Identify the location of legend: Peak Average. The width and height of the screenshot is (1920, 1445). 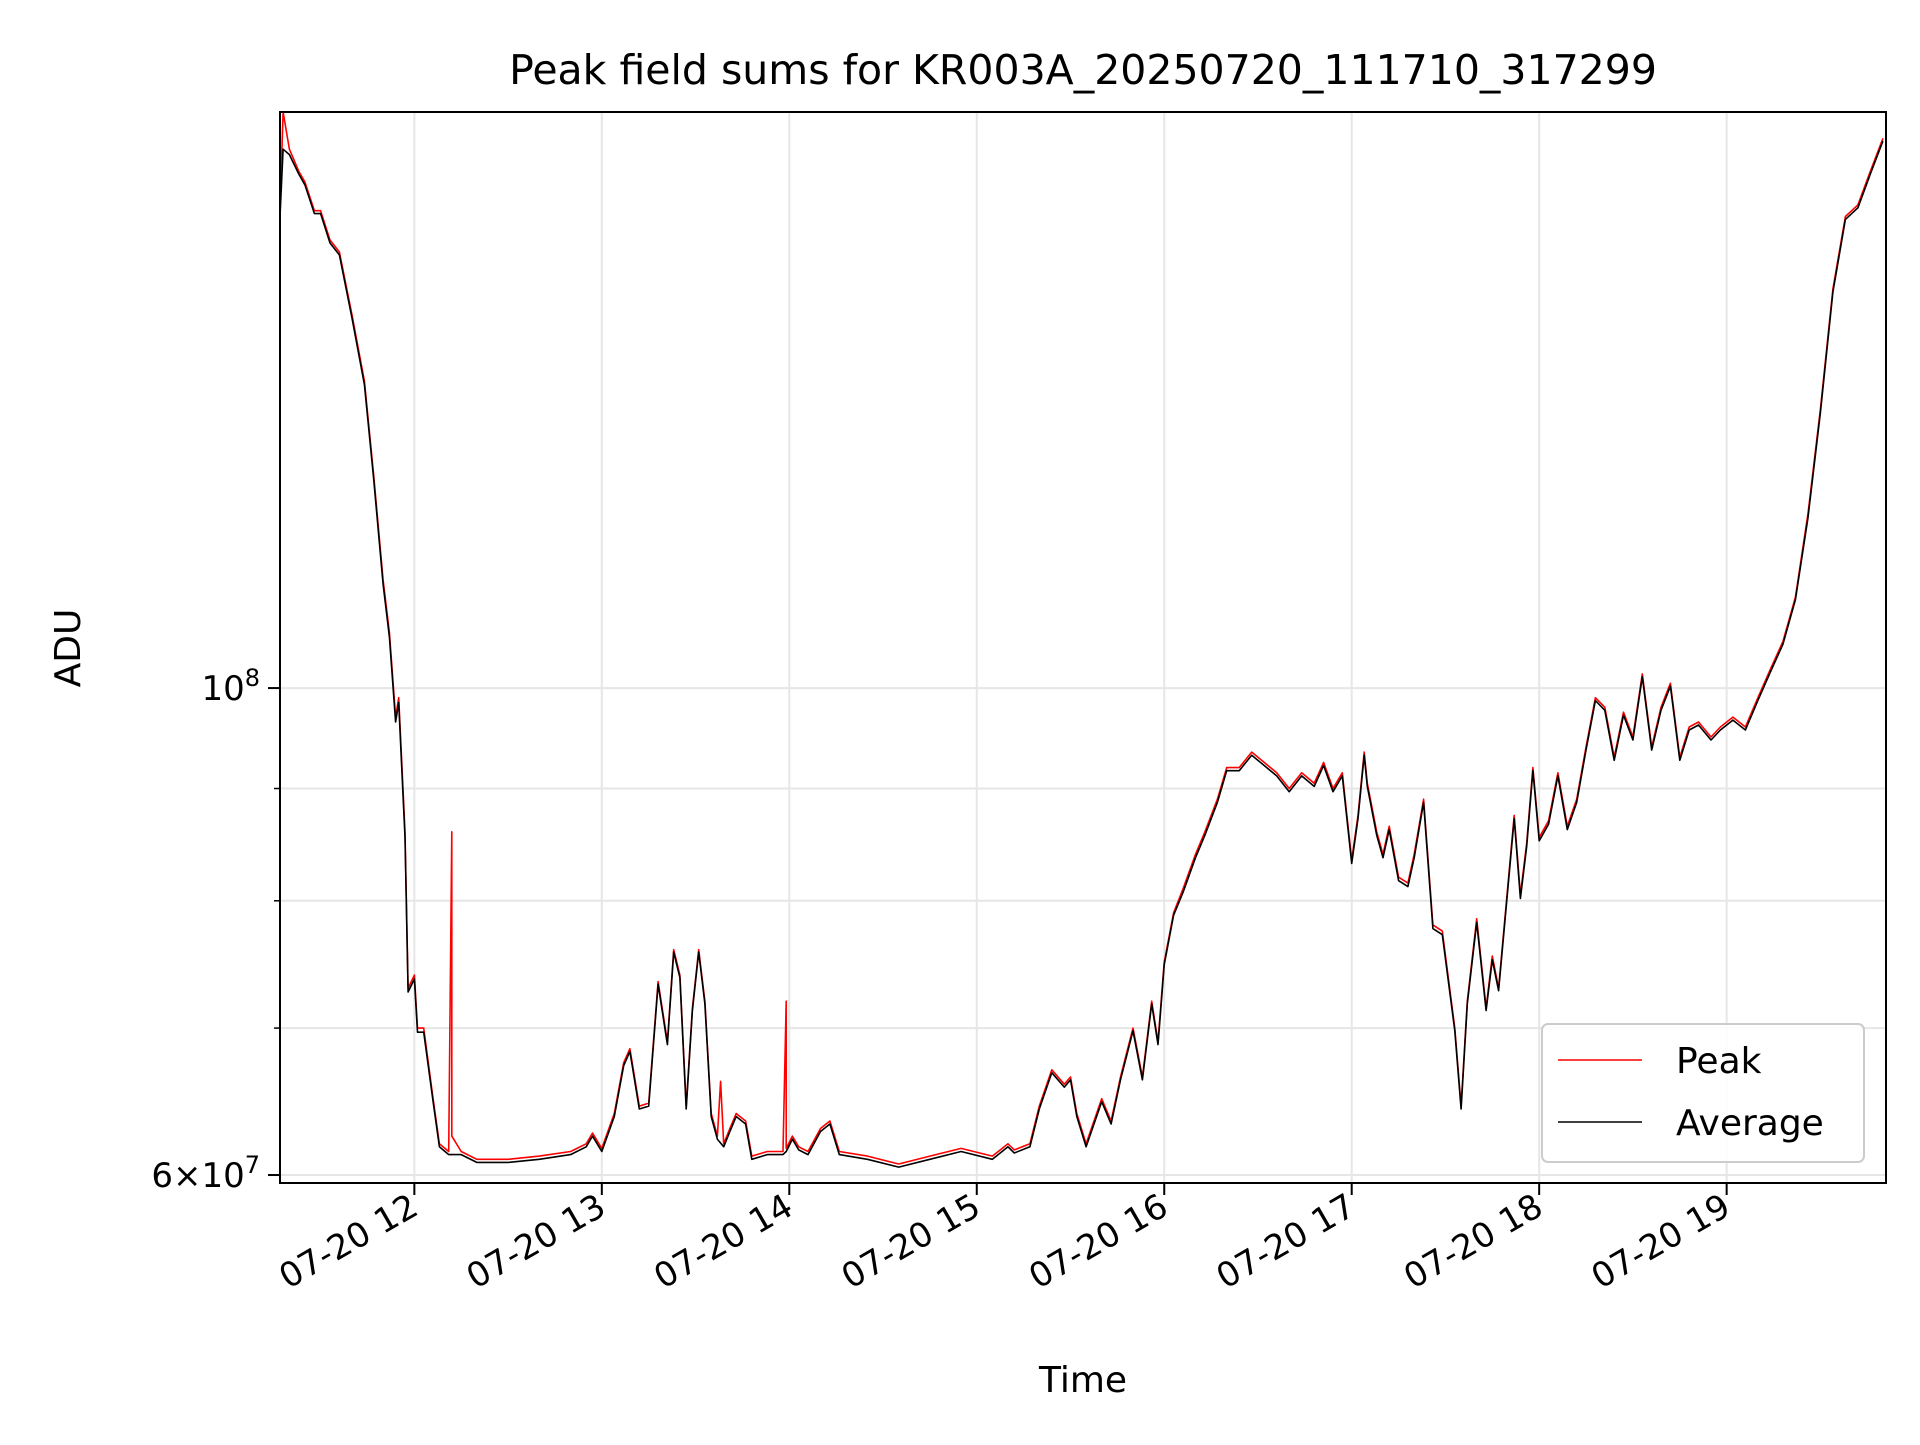
(1703, 1093).